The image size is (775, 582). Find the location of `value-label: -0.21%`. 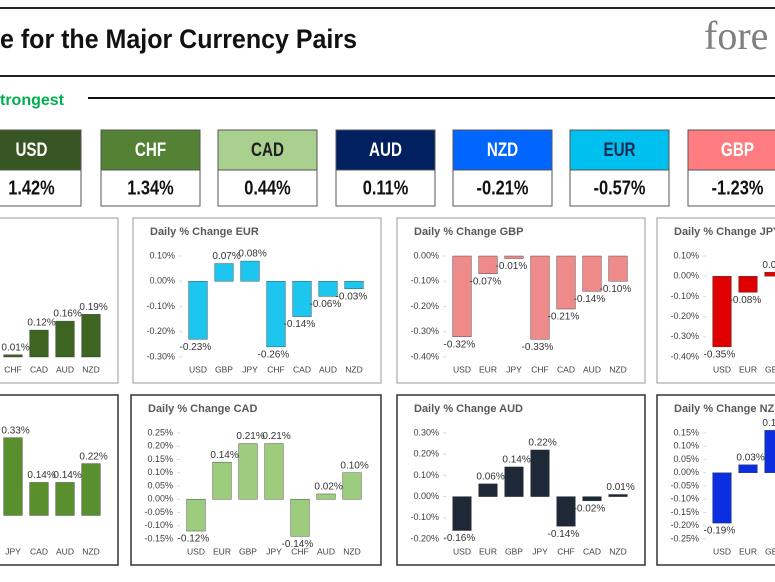

value-label: -0.21% is located at coordinates (564, 317).